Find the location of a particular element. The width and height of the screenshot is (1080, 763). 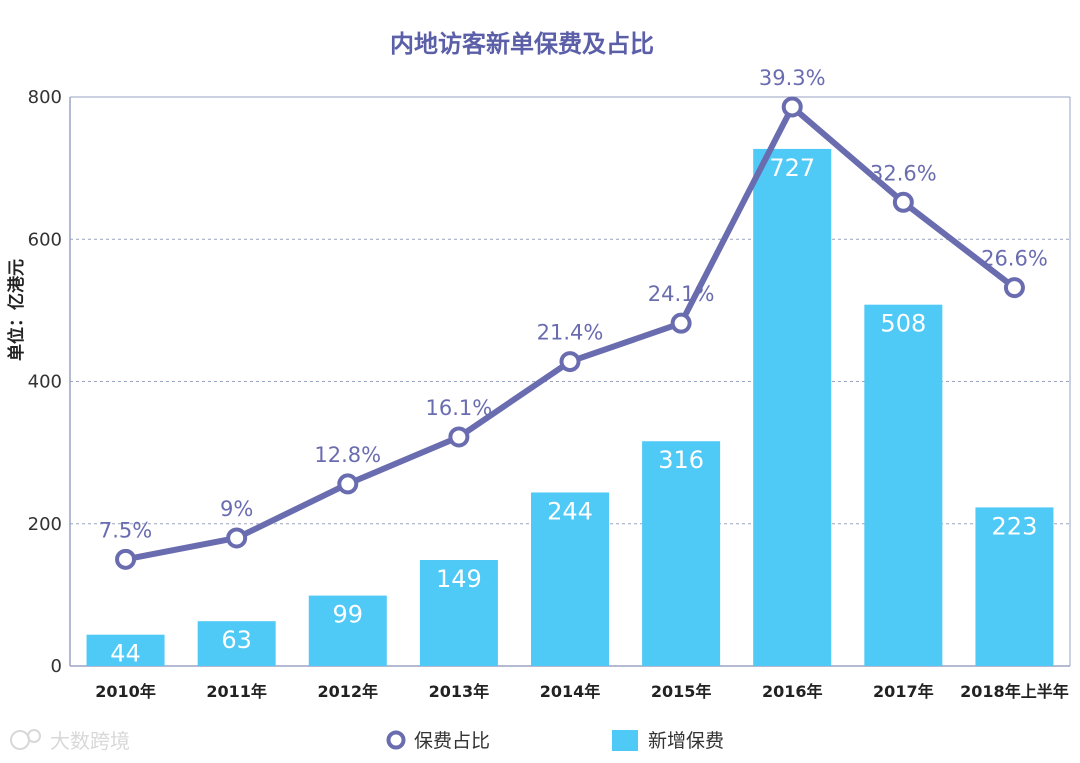

line-value-label: 26.6% is located at coordinates (1014, 259).